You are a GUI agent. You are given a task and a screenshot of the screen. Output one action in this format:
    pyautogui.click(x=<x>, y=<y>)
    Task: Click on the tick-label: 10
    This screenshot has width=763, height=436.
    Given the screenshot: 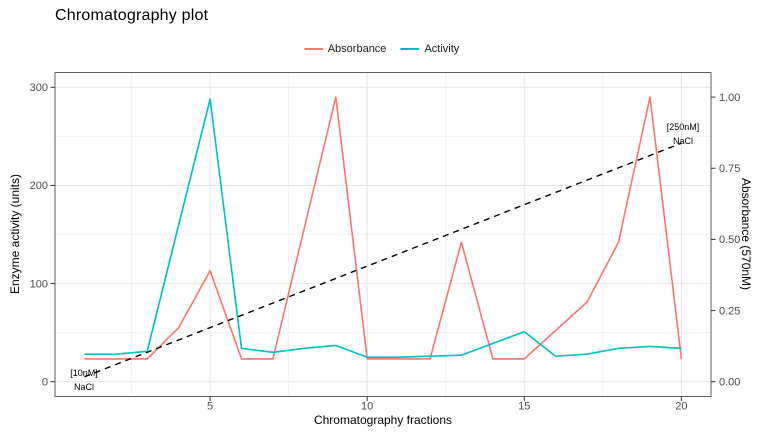 What is the action you would take?
    pyautogui.click(x=367, y=407)
    